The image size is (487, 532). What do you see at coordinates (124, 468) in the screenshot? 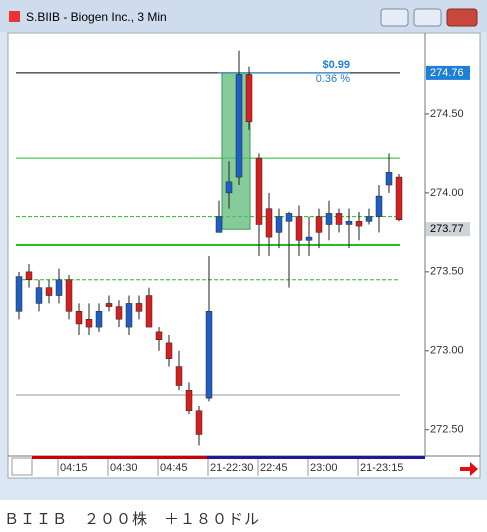
I see `x-tick-label: 04:30` at bounding box center [124, 468].